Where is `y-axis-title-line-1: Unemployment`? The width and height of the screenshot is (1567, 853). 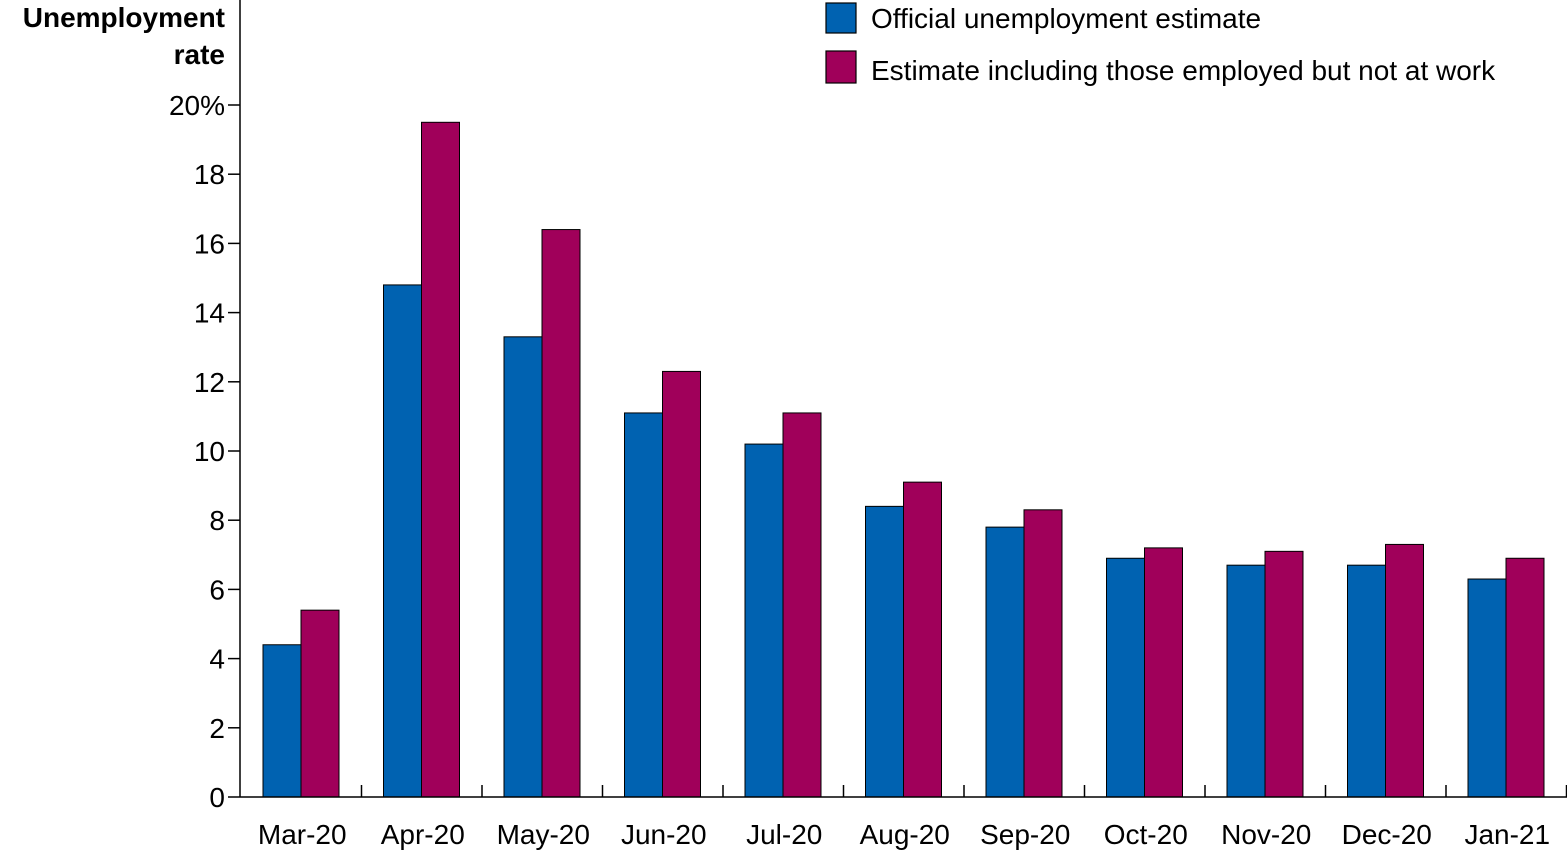 y-axis-title-line-1: Unemployment is located at coordinates (124, 17).